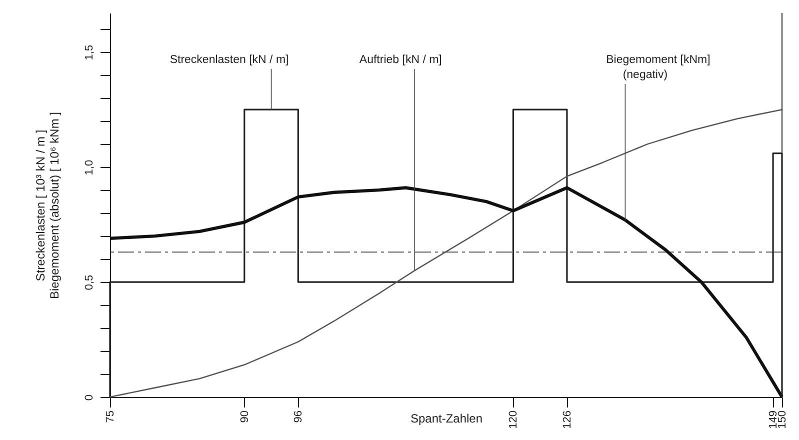 The width and height of the screenshot is (799, 440). What do you see at coordinates (48, 206) in the screenshot?
I see `y-axis-title: Streckenlasten [ 10³ kN / m ] Biegemoment (absolut) [ 10⁶ kNm ]` at bounding box center [48, 206].